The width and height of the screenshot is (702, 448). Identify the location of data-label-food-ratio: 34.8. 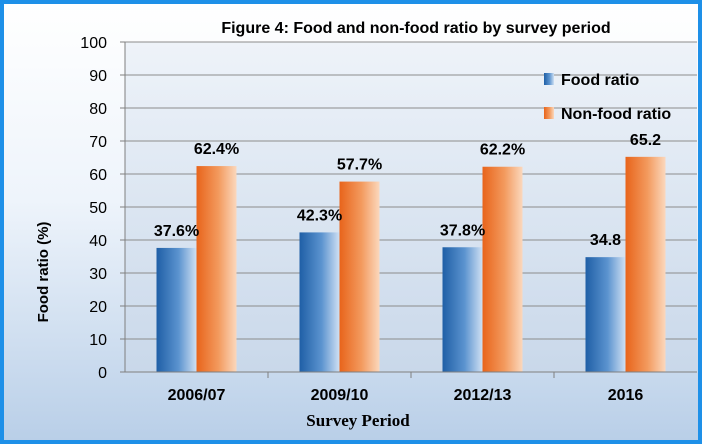
(605, 240).